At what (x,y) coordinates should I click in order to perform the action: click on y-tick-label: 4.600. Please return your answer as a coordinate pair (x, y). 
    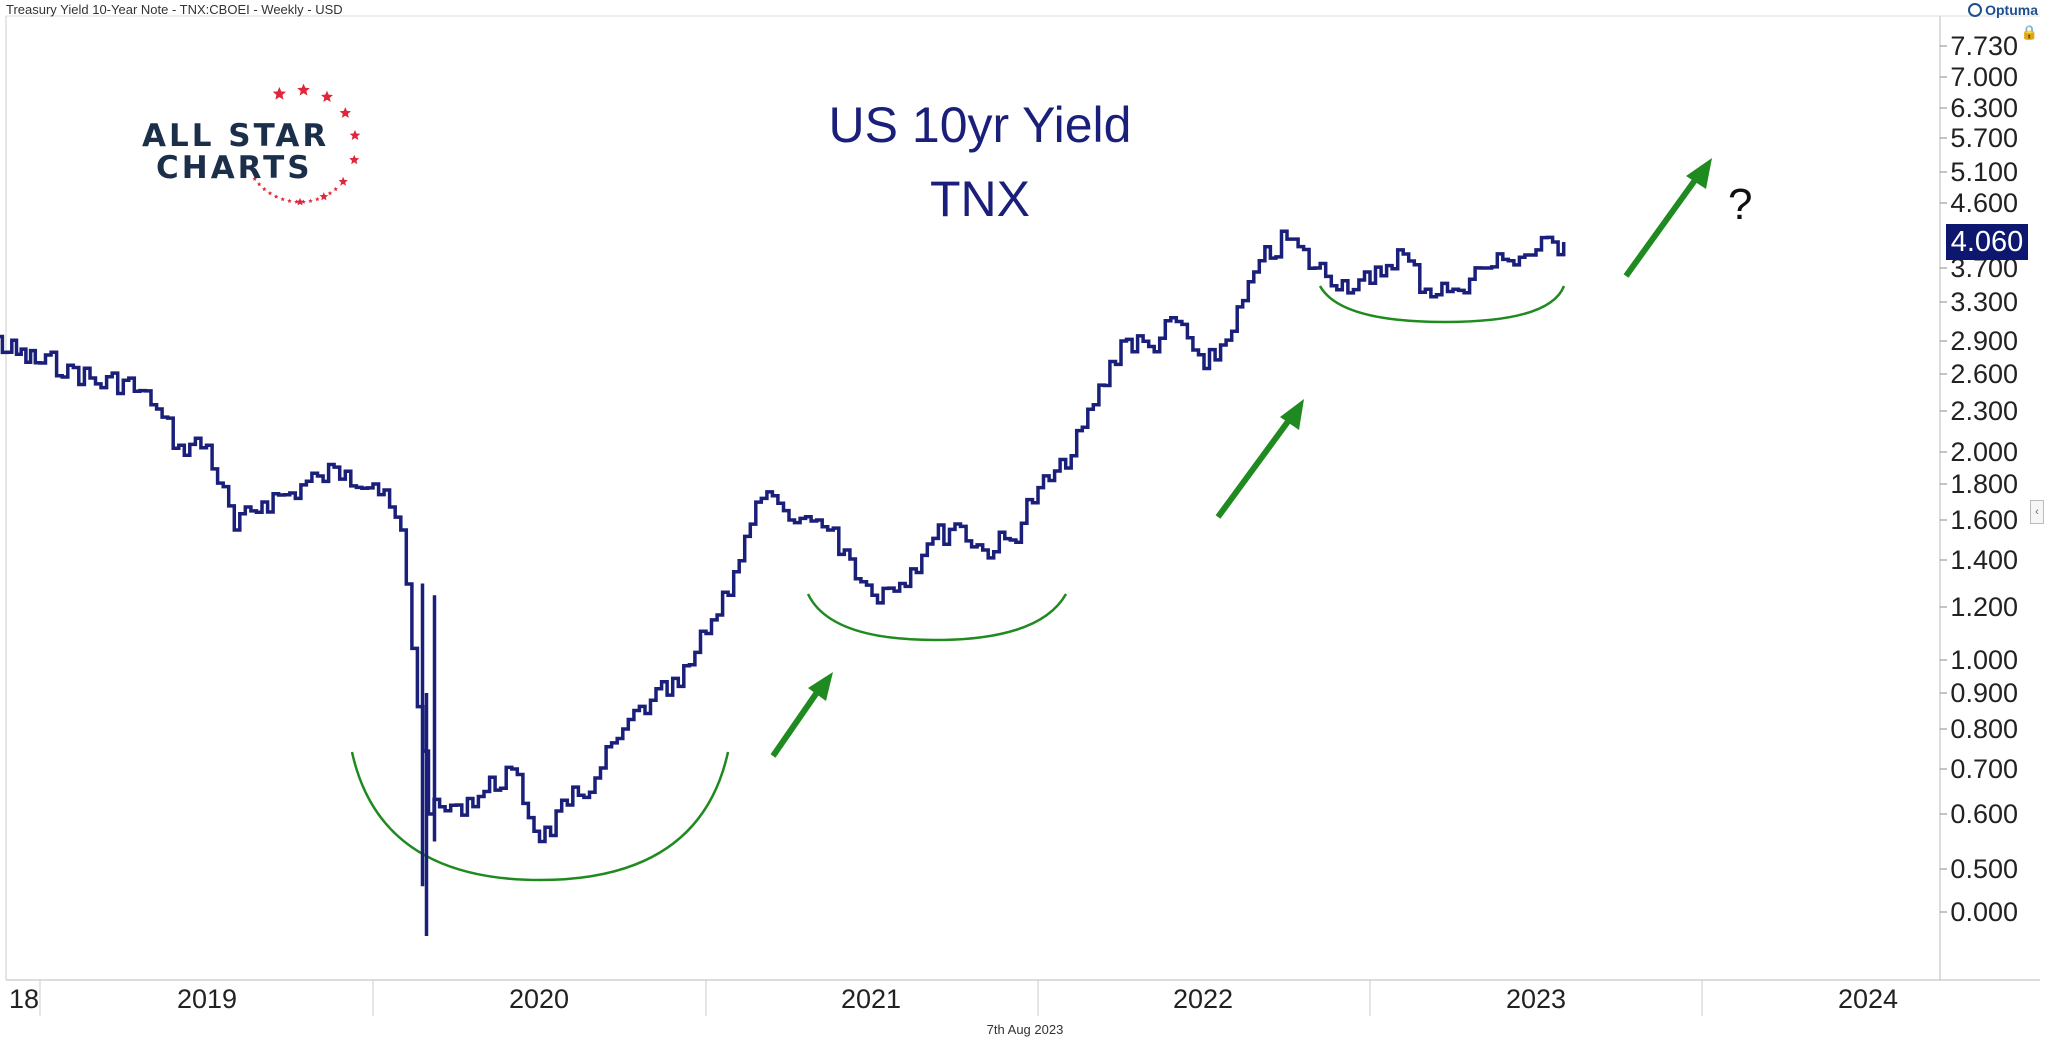
    Looking at the image, I should click on (1984, 203).